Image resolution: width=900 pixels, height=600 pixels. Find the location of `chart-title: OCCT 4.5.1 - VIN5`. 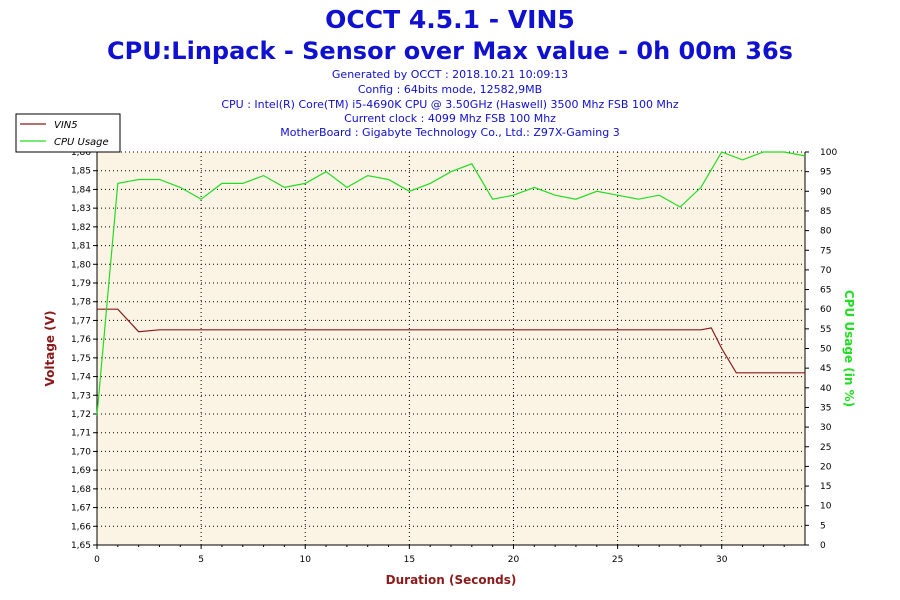

chart-title: OCCT 4.5.1 - VIN5 is located at coordinates (450, 19).